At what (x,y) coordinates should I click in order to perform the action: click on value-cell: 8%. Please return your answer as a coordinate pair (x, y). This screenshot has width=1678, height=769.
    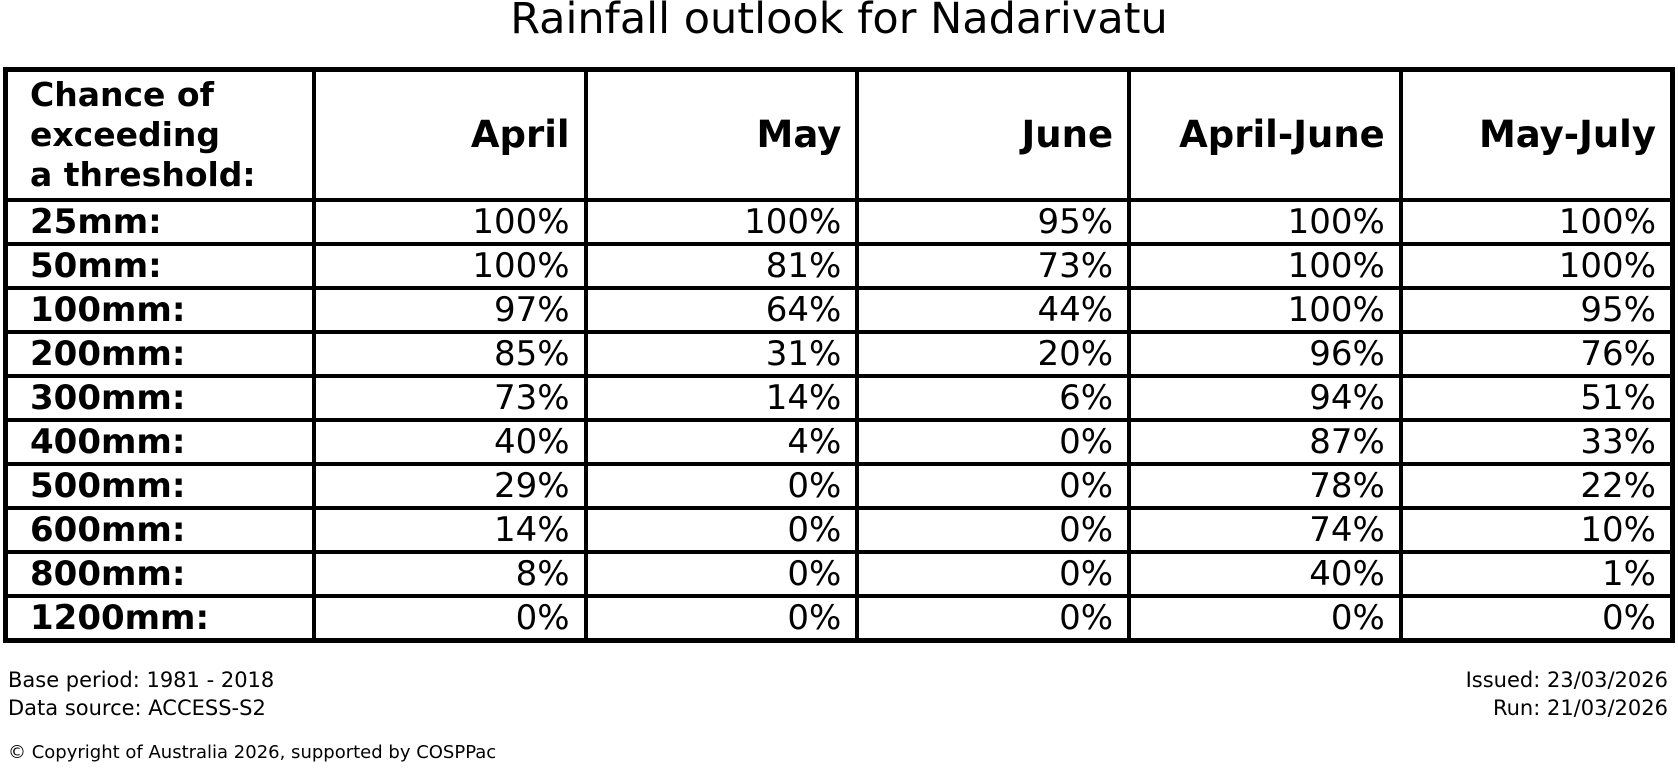
    Looking at the image, I should click on (449, 573).